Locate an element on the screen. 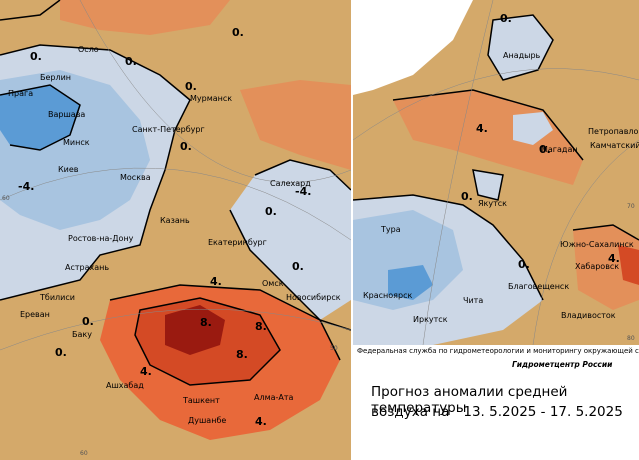  city-label: Прага is located at coordinates (20, 93).